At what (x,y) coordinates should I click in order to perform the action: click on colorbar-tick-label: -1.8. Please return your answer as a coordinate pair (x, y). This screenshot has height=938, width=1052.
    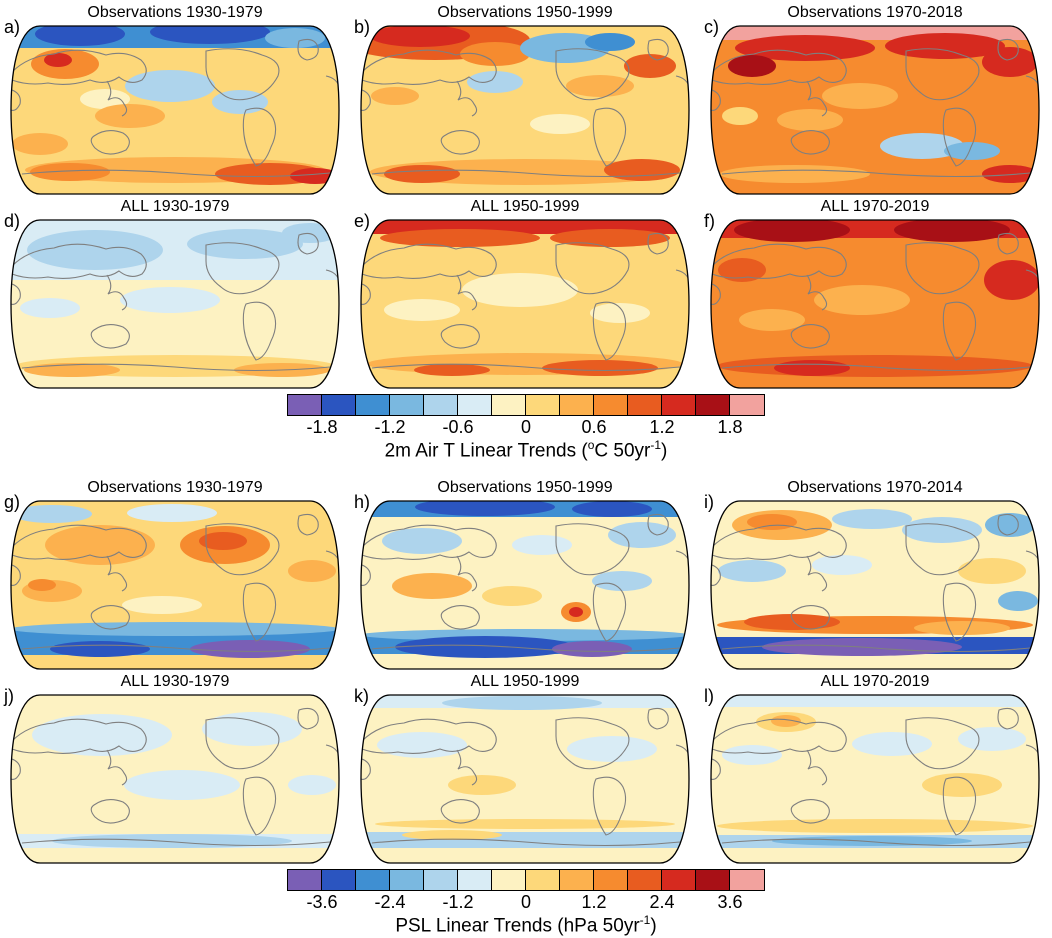
    Looking at the image, I should click on (322, 427).